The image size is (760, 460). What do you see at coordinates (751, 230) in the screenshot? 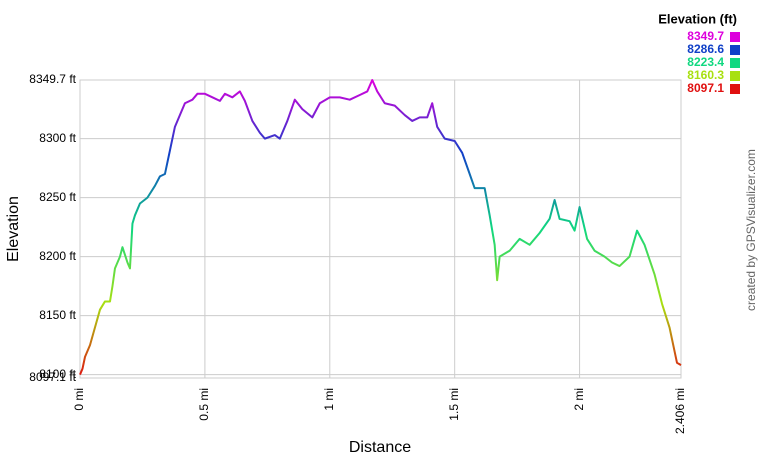
I see `credit: created by GPSVisualizer.com` at bounding box center [751, 230].